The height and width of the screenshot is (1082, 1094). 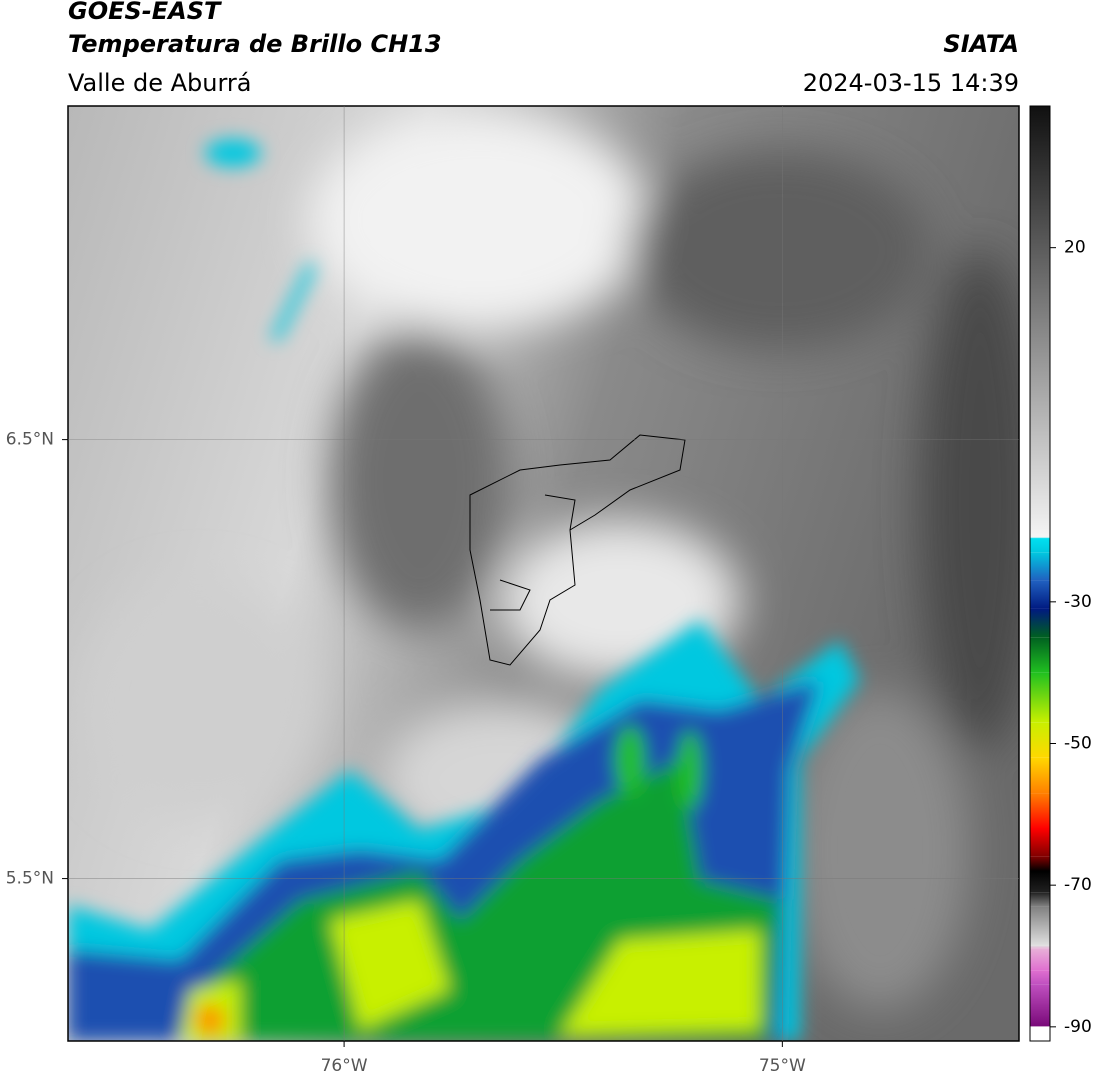 What do you see at coordinates (911, 83) in the screenshot?
I see `timestamp: 2024-03-15 14:39` at bounding box center [911, 83].